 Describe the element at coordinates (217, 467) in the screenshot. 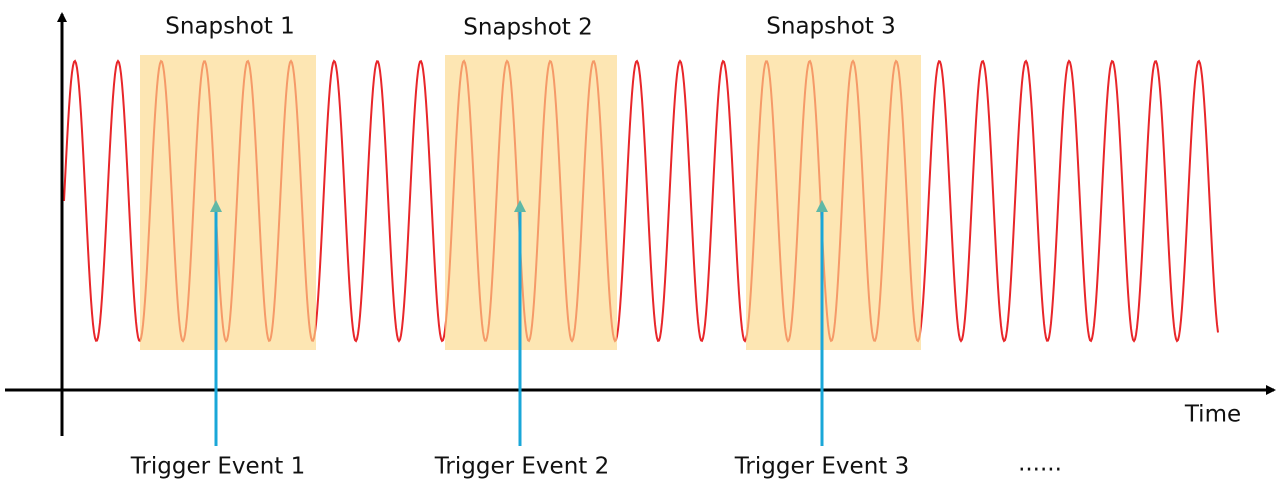

I see `trigger-label: Trigger Event 1` at that location.